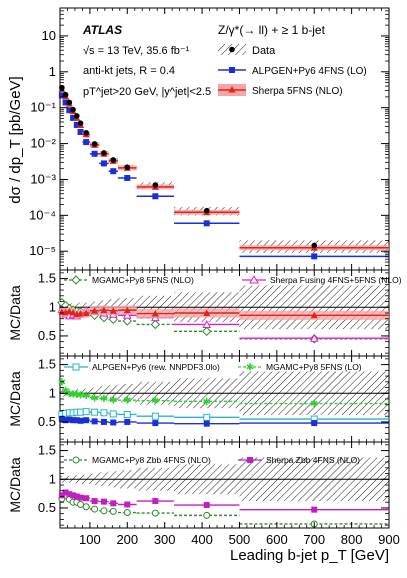  What do you see at coordinates (309, 71) in the screenshot?
I see `legend-alpgen-label: ALPGEN+Py6 4FNS (LO)` at bounding box center [309, 71].